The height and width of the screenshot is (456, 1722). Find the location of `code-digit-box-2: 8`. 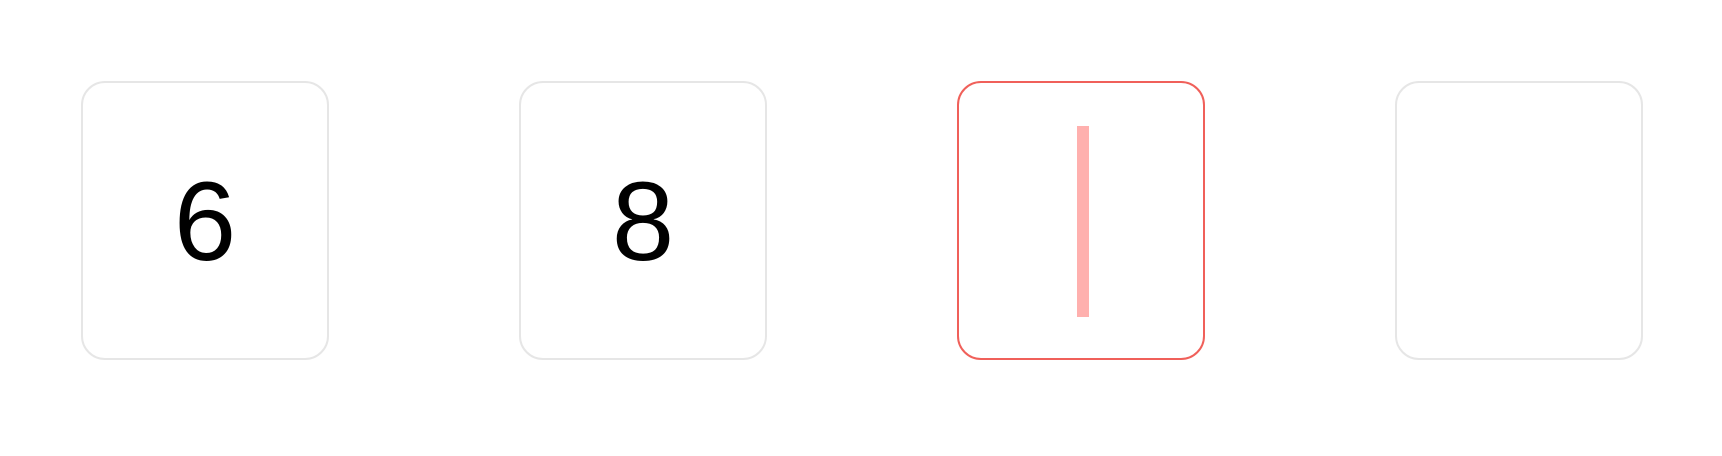

code-digit-box-2: 8 is located at coordinates (643, 220).